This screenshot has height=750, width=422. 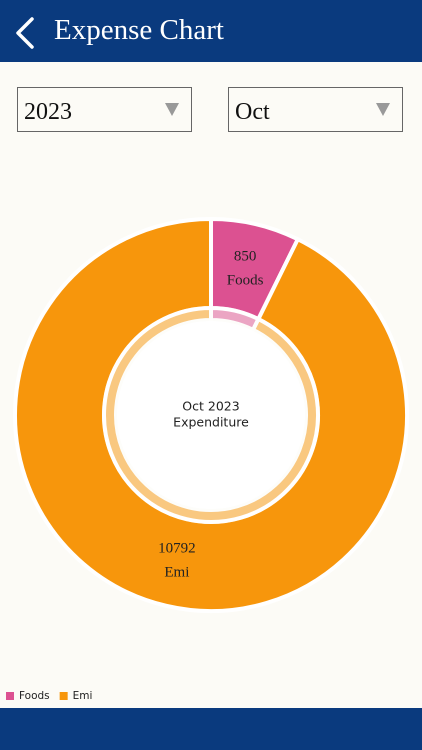 I want to click on month-dropdown: Oct, so click(x=315, y=109).